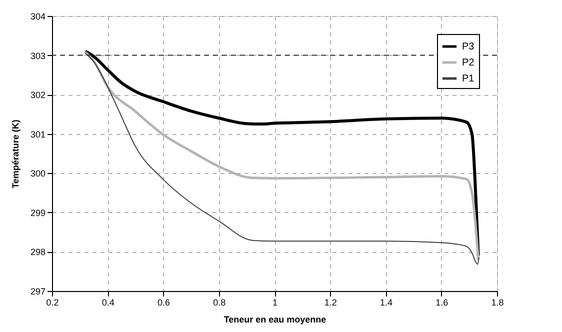 The width and height of the screenshot is (562, 332). Describe the element at coordinates (468, 79) in the screenshot. I see `legend-label: P1` at that location.